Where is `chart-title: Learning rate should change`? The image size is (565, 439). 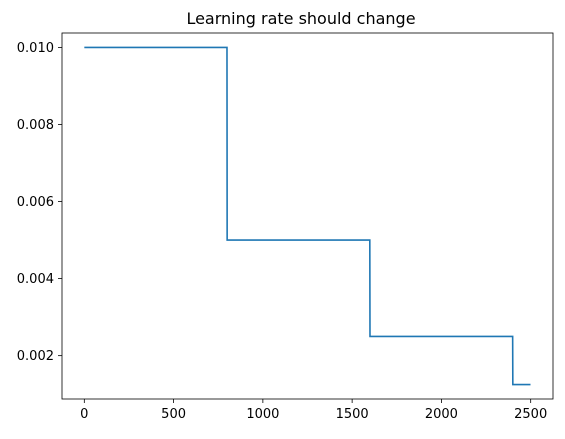 chart-title: Learning rate should change is located at coordinates (300, 18).